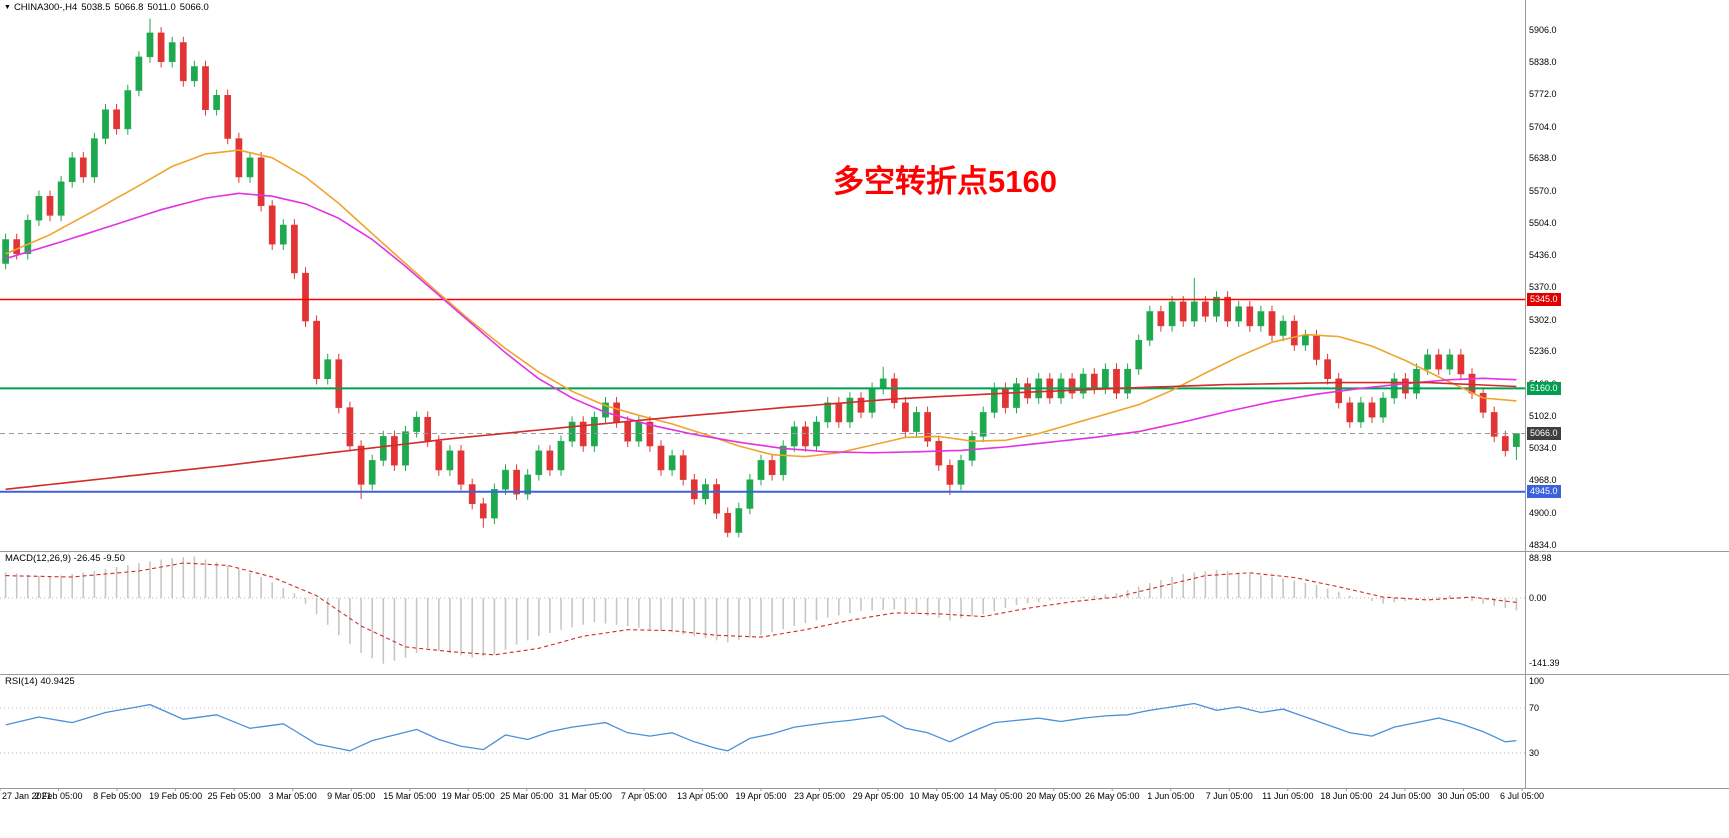 This screenshot has height=838, width=1729. What do you see at coordinates (761, 436) in the screenshot?
I see `ma-slow-line` at bounding box center [761, 436].